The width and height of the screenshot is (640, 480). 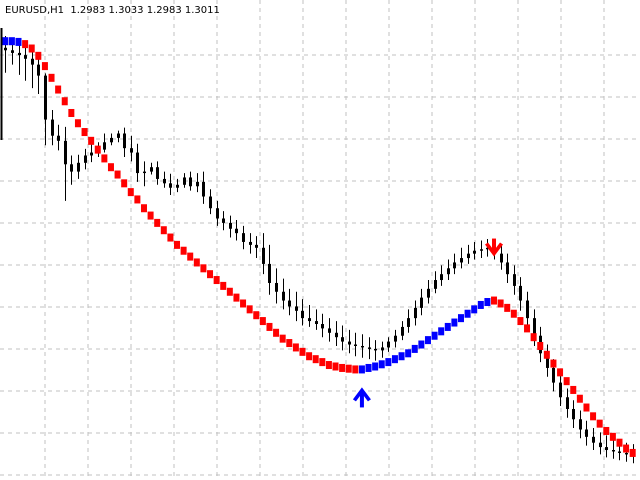 What do you see at coordinates (361, 394) in the screenshot?
I see `buy-arrow-head` at bounding box center [361, 394].